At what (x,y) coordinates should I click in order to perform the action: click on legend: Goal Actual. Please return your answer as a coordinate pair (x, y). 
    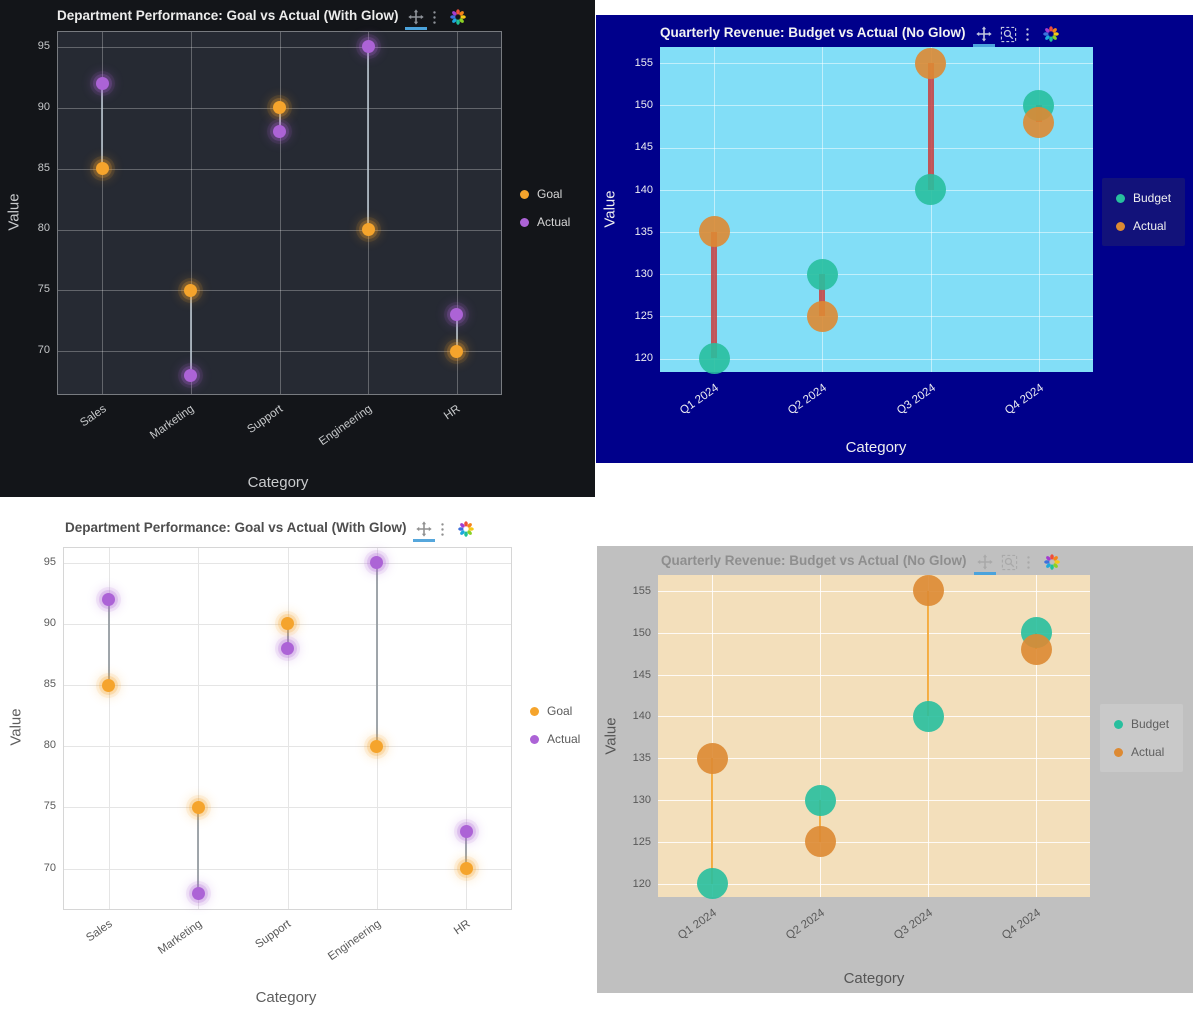
    Looking at the image, I should click on (545, 208).